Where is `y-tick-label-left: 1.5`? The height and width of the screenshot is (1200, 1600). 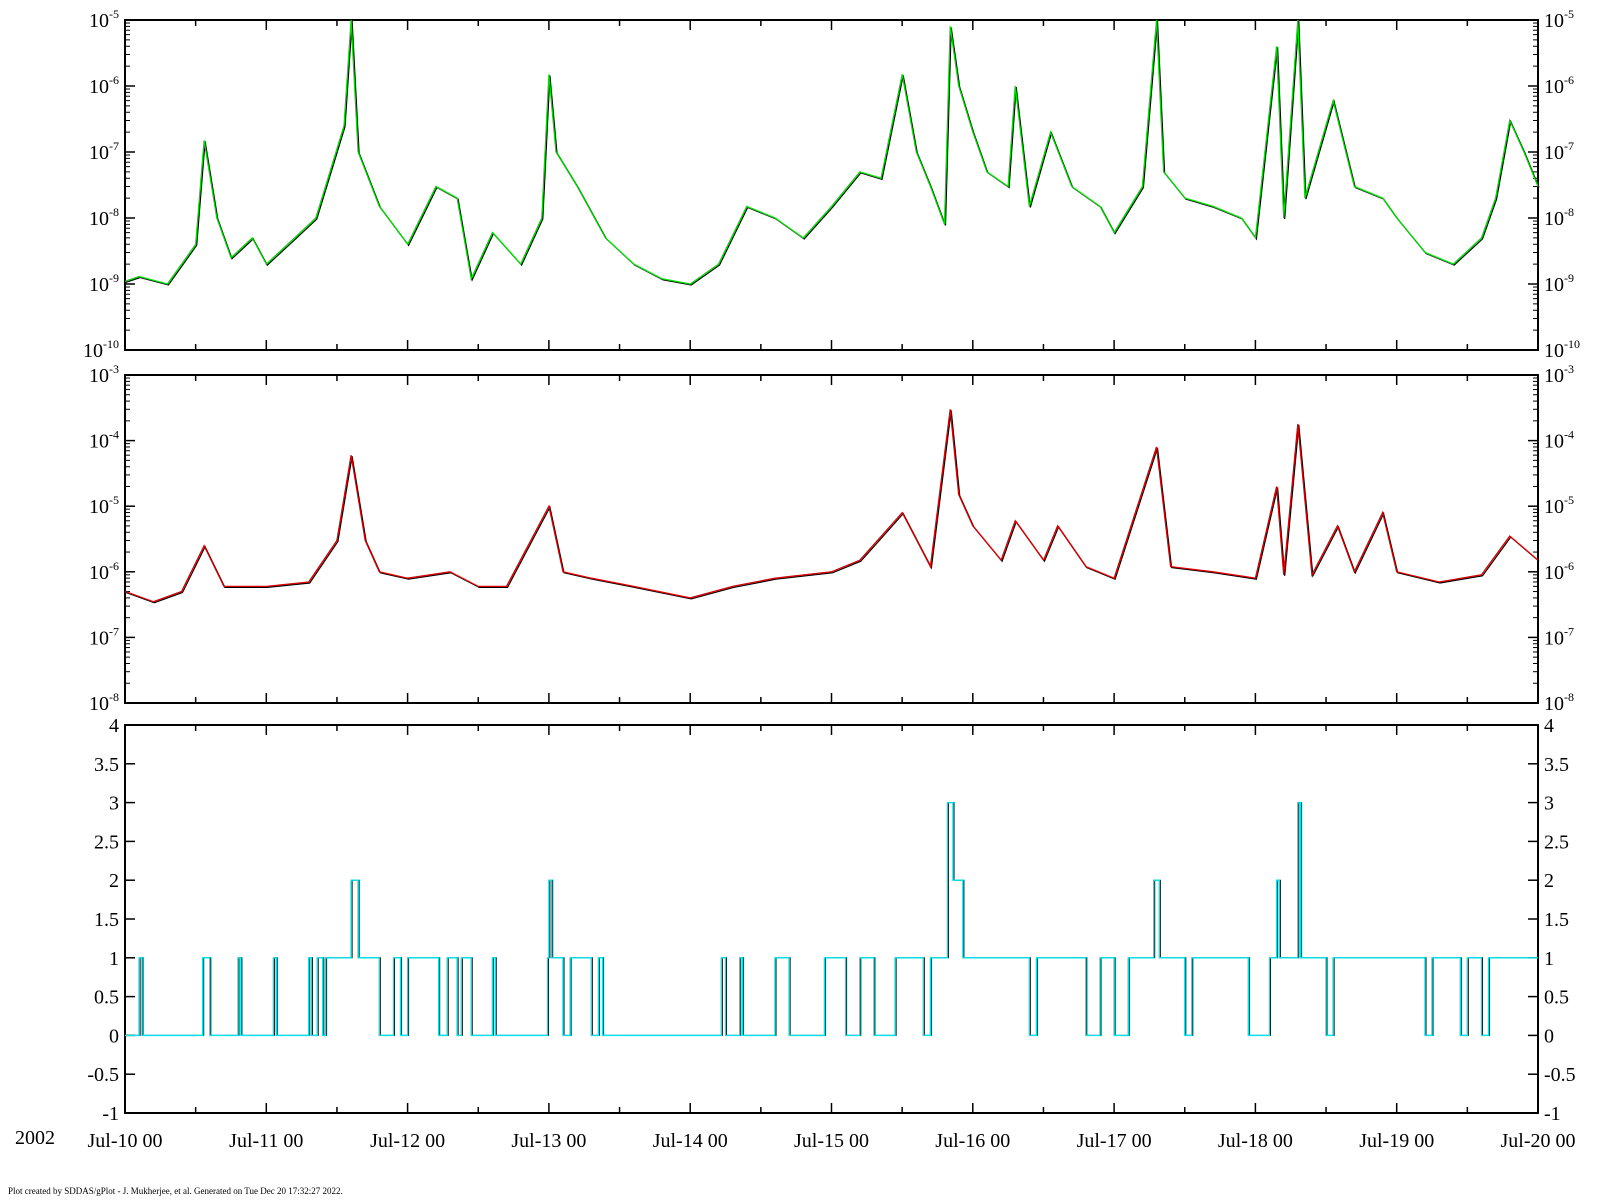 y-tick-label-left: 1.5 is located at coordinates (106, 920).